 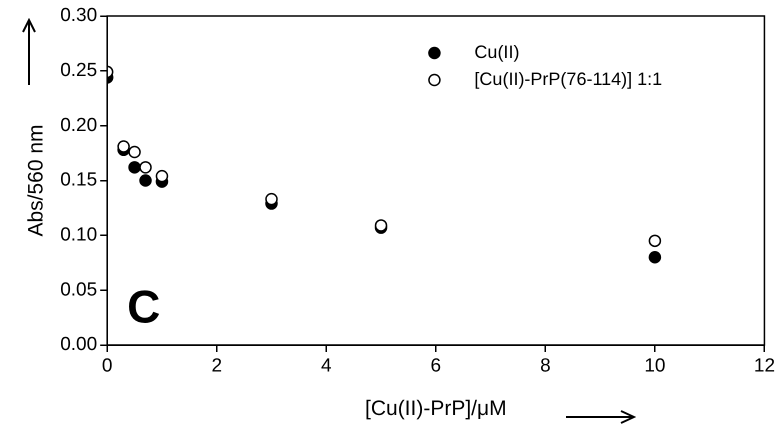 I want to click on y-tick-label: 0.30, so click(x=79, y=15).